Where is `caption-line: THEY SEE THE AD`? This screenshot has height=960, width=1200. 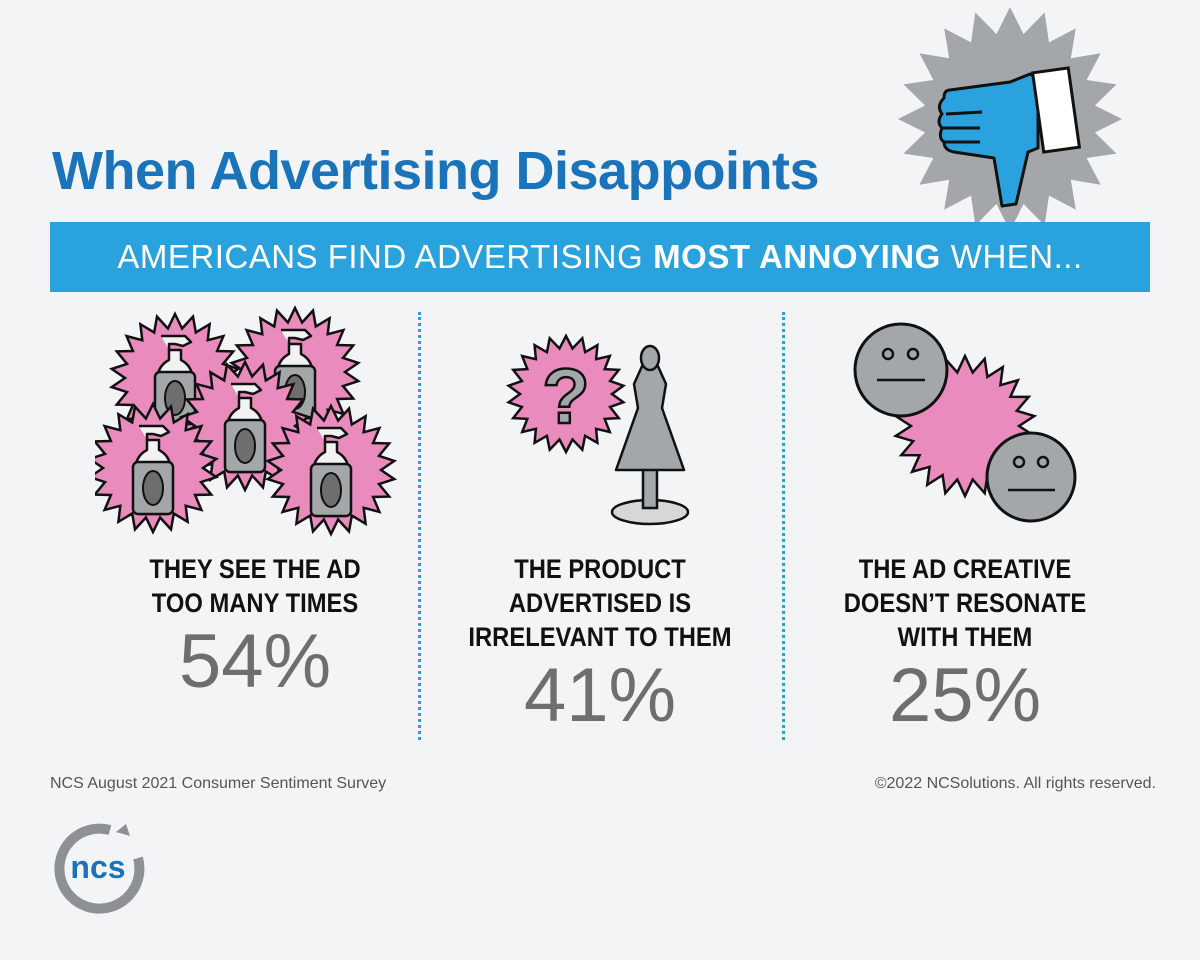 caption-line: THEY SEE THE AD is located at coordinates (255, 569).